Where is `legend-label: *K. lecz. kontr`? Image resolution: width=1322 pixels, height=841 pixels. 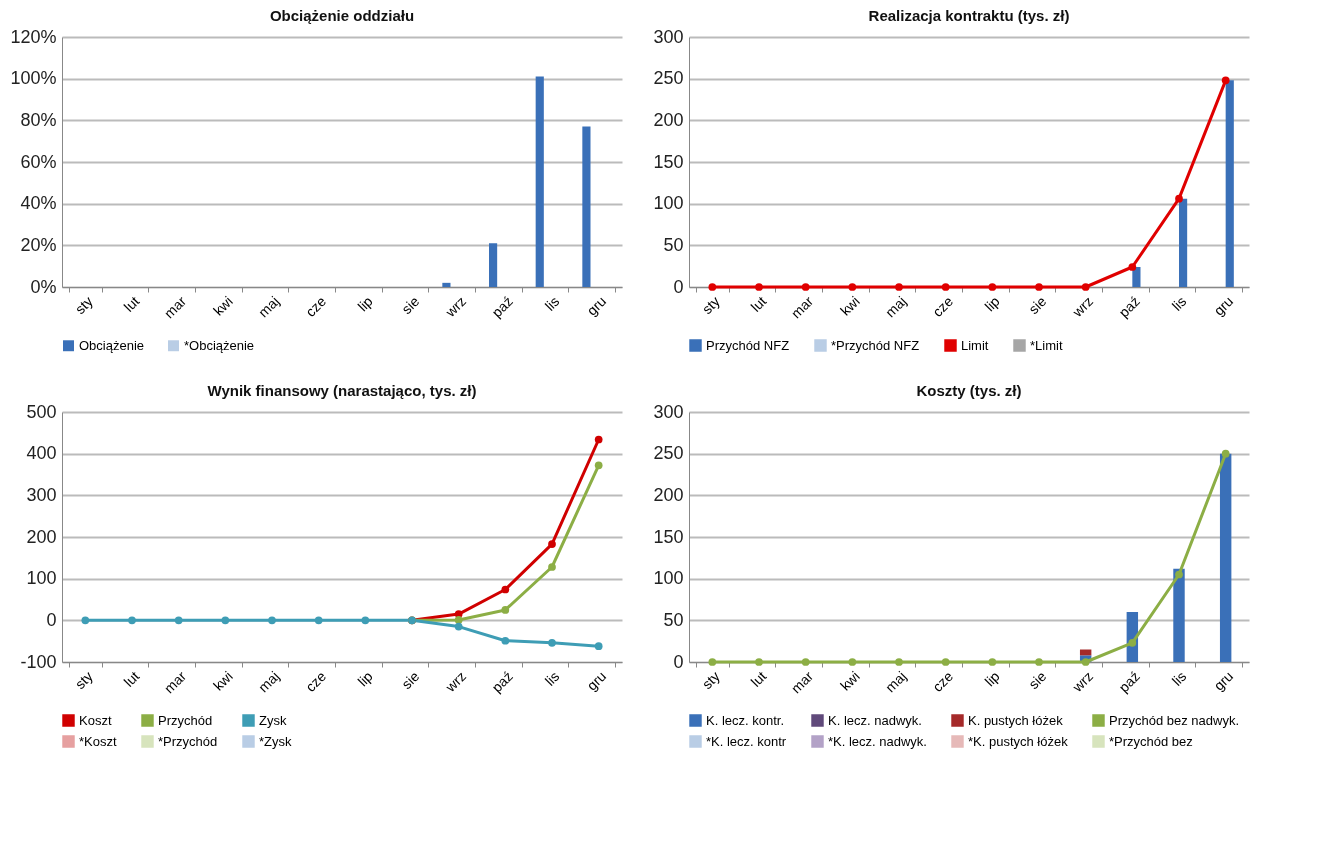
legend-label: *K. lecz. kontr is located at coordinates (746, 741).